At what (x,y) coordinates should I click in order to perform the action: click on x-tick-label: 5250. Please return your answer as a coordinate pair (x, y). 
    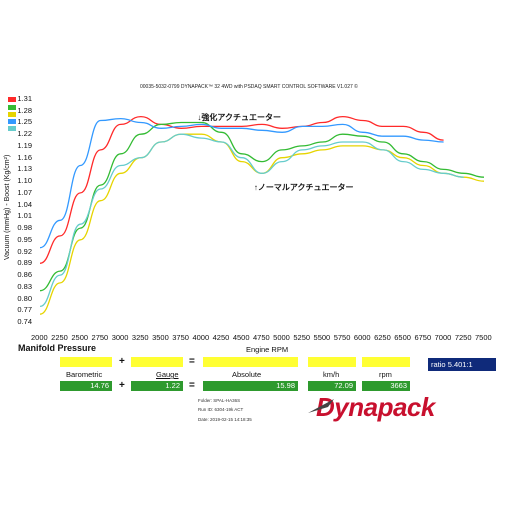
    Looking at the image, I should click on (302, 337).